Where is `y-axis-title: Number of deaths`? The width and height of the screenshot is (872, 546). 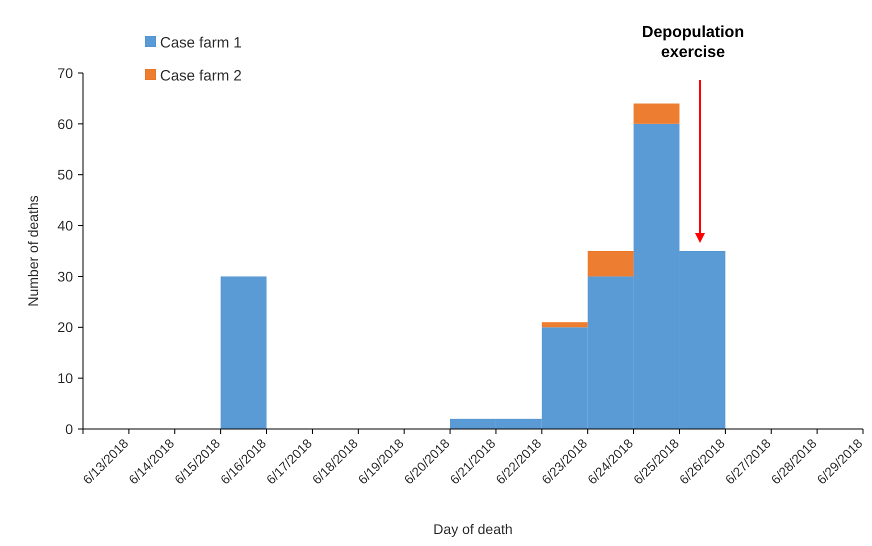
y-axis-title: Number of deaths is located at coordinates (33, 251).